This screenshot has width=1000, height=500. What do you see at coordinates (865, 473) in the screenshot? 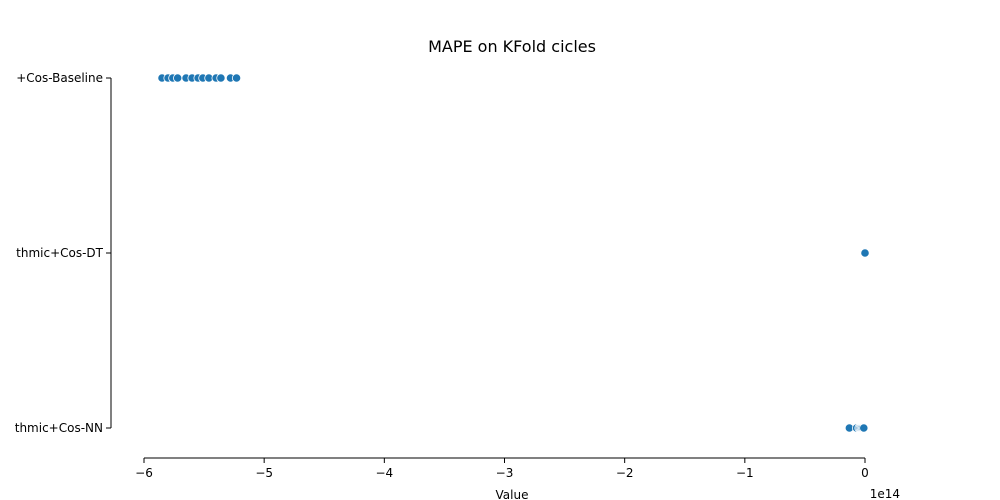
I see `x-tick-label: 0` at bounding box center [865, 473].